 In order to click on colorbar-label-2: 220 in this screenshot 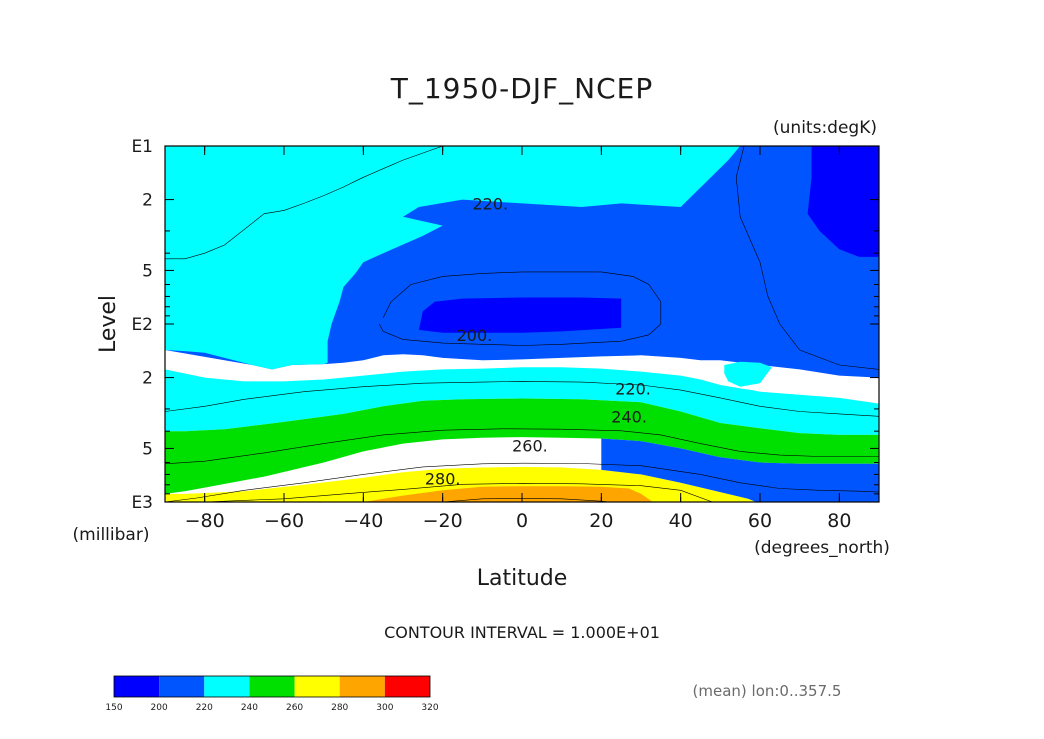, I will do `click(204, 708)`.